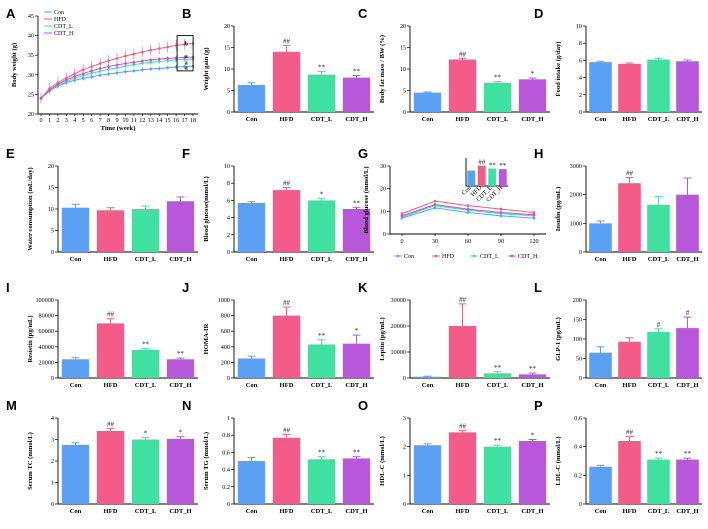 This screenshot has width=708, height=529. What do you see at coordinates (118, 128) in the screenshot?
I see `x-axis-label: Time (week)` at bounding box center [118, 128].